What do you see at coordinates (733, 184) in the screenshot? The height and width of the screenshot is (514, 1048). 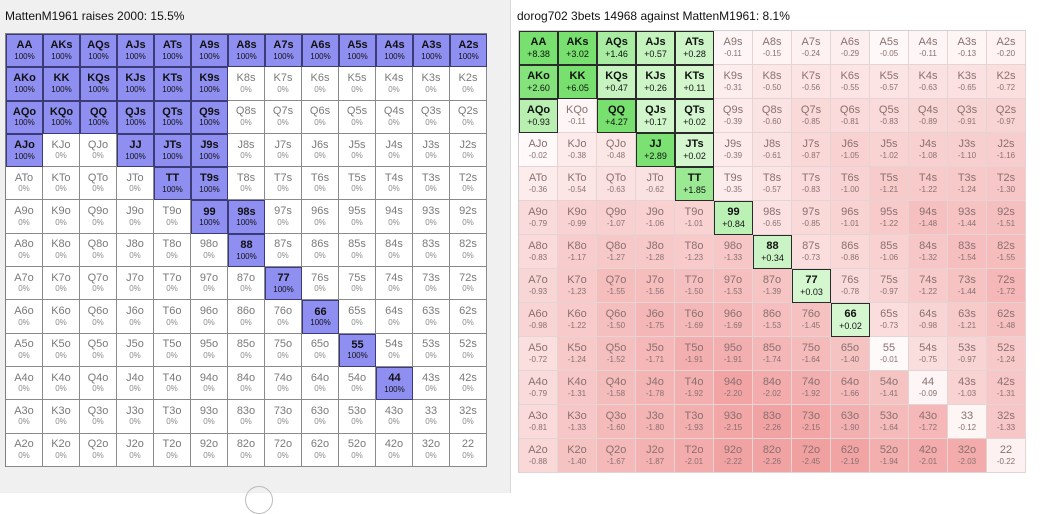 I see `hand-cell: T9s -0.35` at bounding box center [733, 184].